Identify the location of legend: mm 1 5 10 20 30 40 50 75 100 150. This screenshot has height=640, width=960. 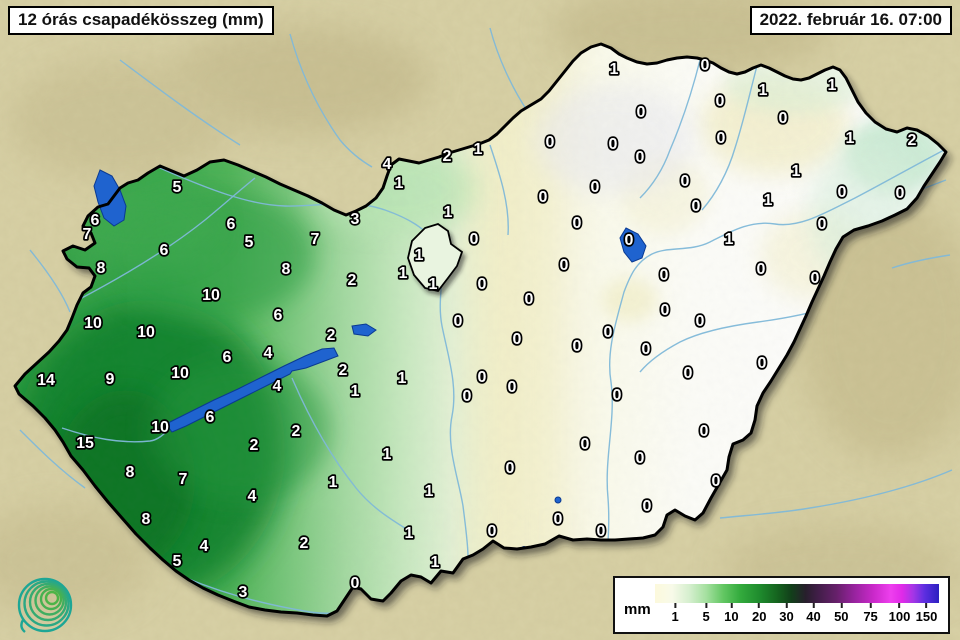
(781, 605).